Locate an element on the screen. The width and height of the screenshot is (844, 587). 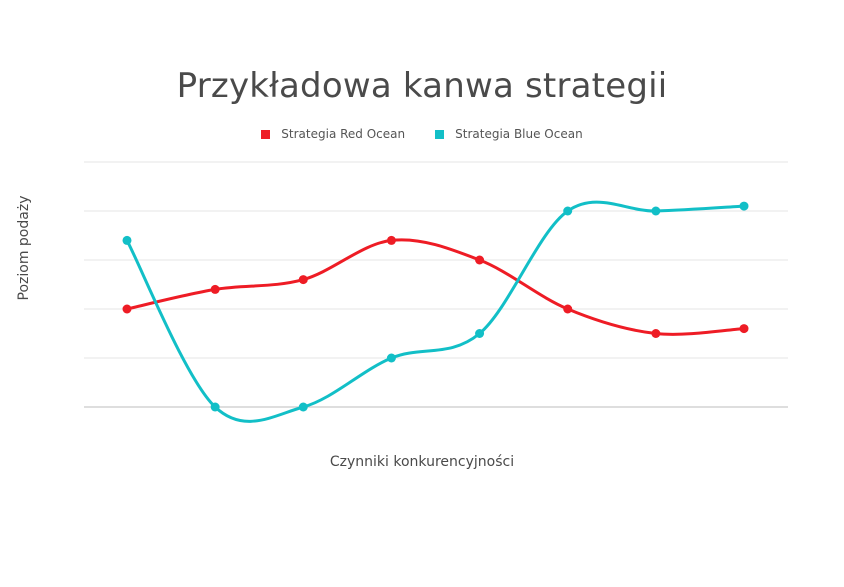
legend-item-red-ocean: Strategia Red Ocean is located at coordinates (333, 134).